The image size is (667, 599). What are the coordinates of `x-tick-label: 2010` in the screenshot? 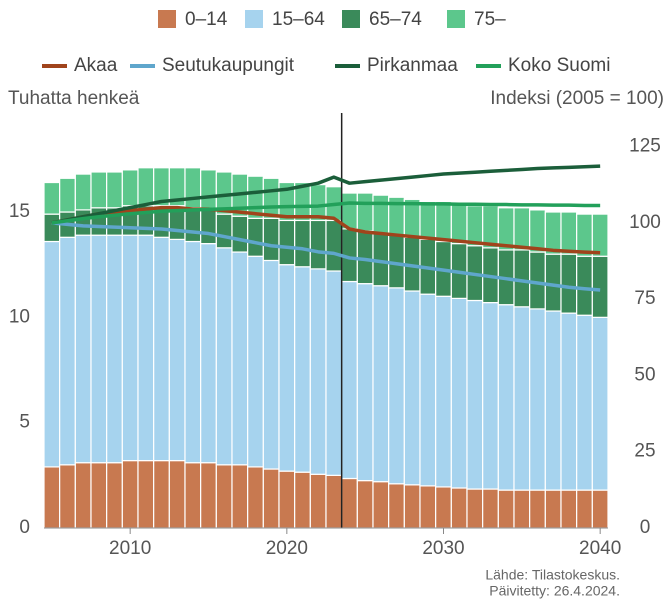 It's located at (130, 548).